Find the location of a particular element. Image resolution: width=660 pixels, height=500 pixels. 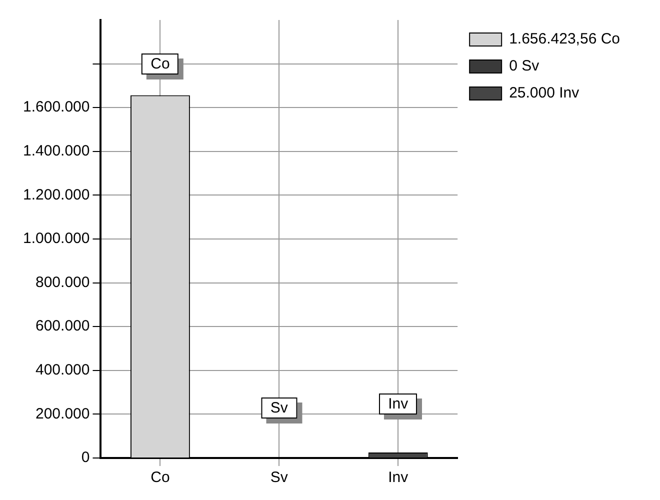

legend-label: 25.000 Inv is located at coordinates (544, 93).